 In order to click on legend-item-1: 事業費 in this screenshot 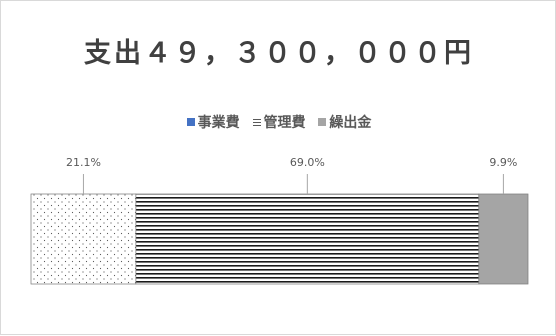, I will do `click(213, 122)`.